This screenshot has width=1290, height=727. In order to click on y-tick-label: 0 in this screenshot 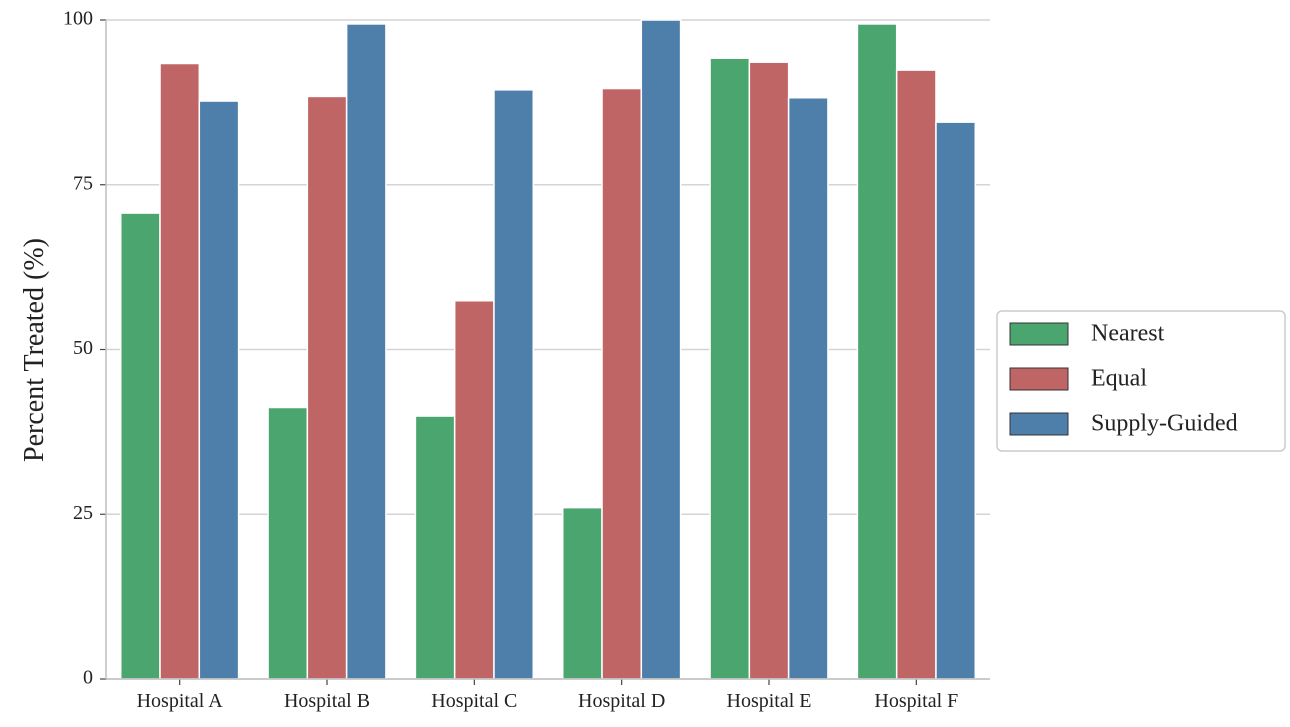, I will do `click(88, 678)`.